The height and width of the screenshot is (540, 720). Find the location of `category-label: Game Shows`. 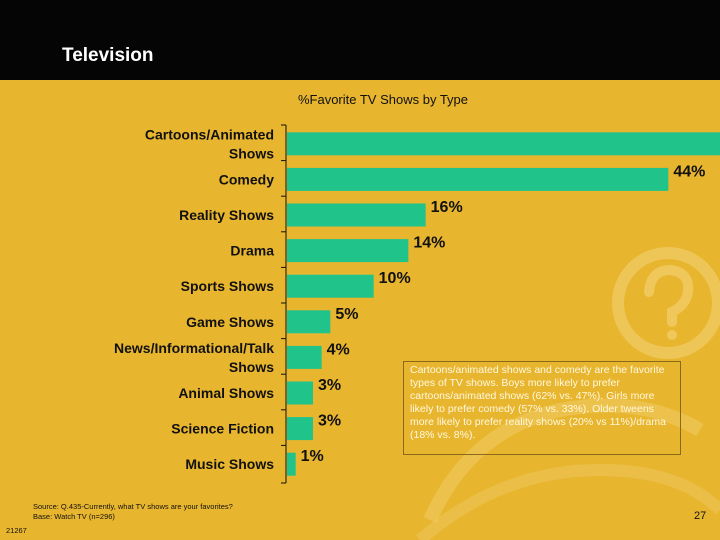

category-label: Game Shows is located at coordinates (230, 322).